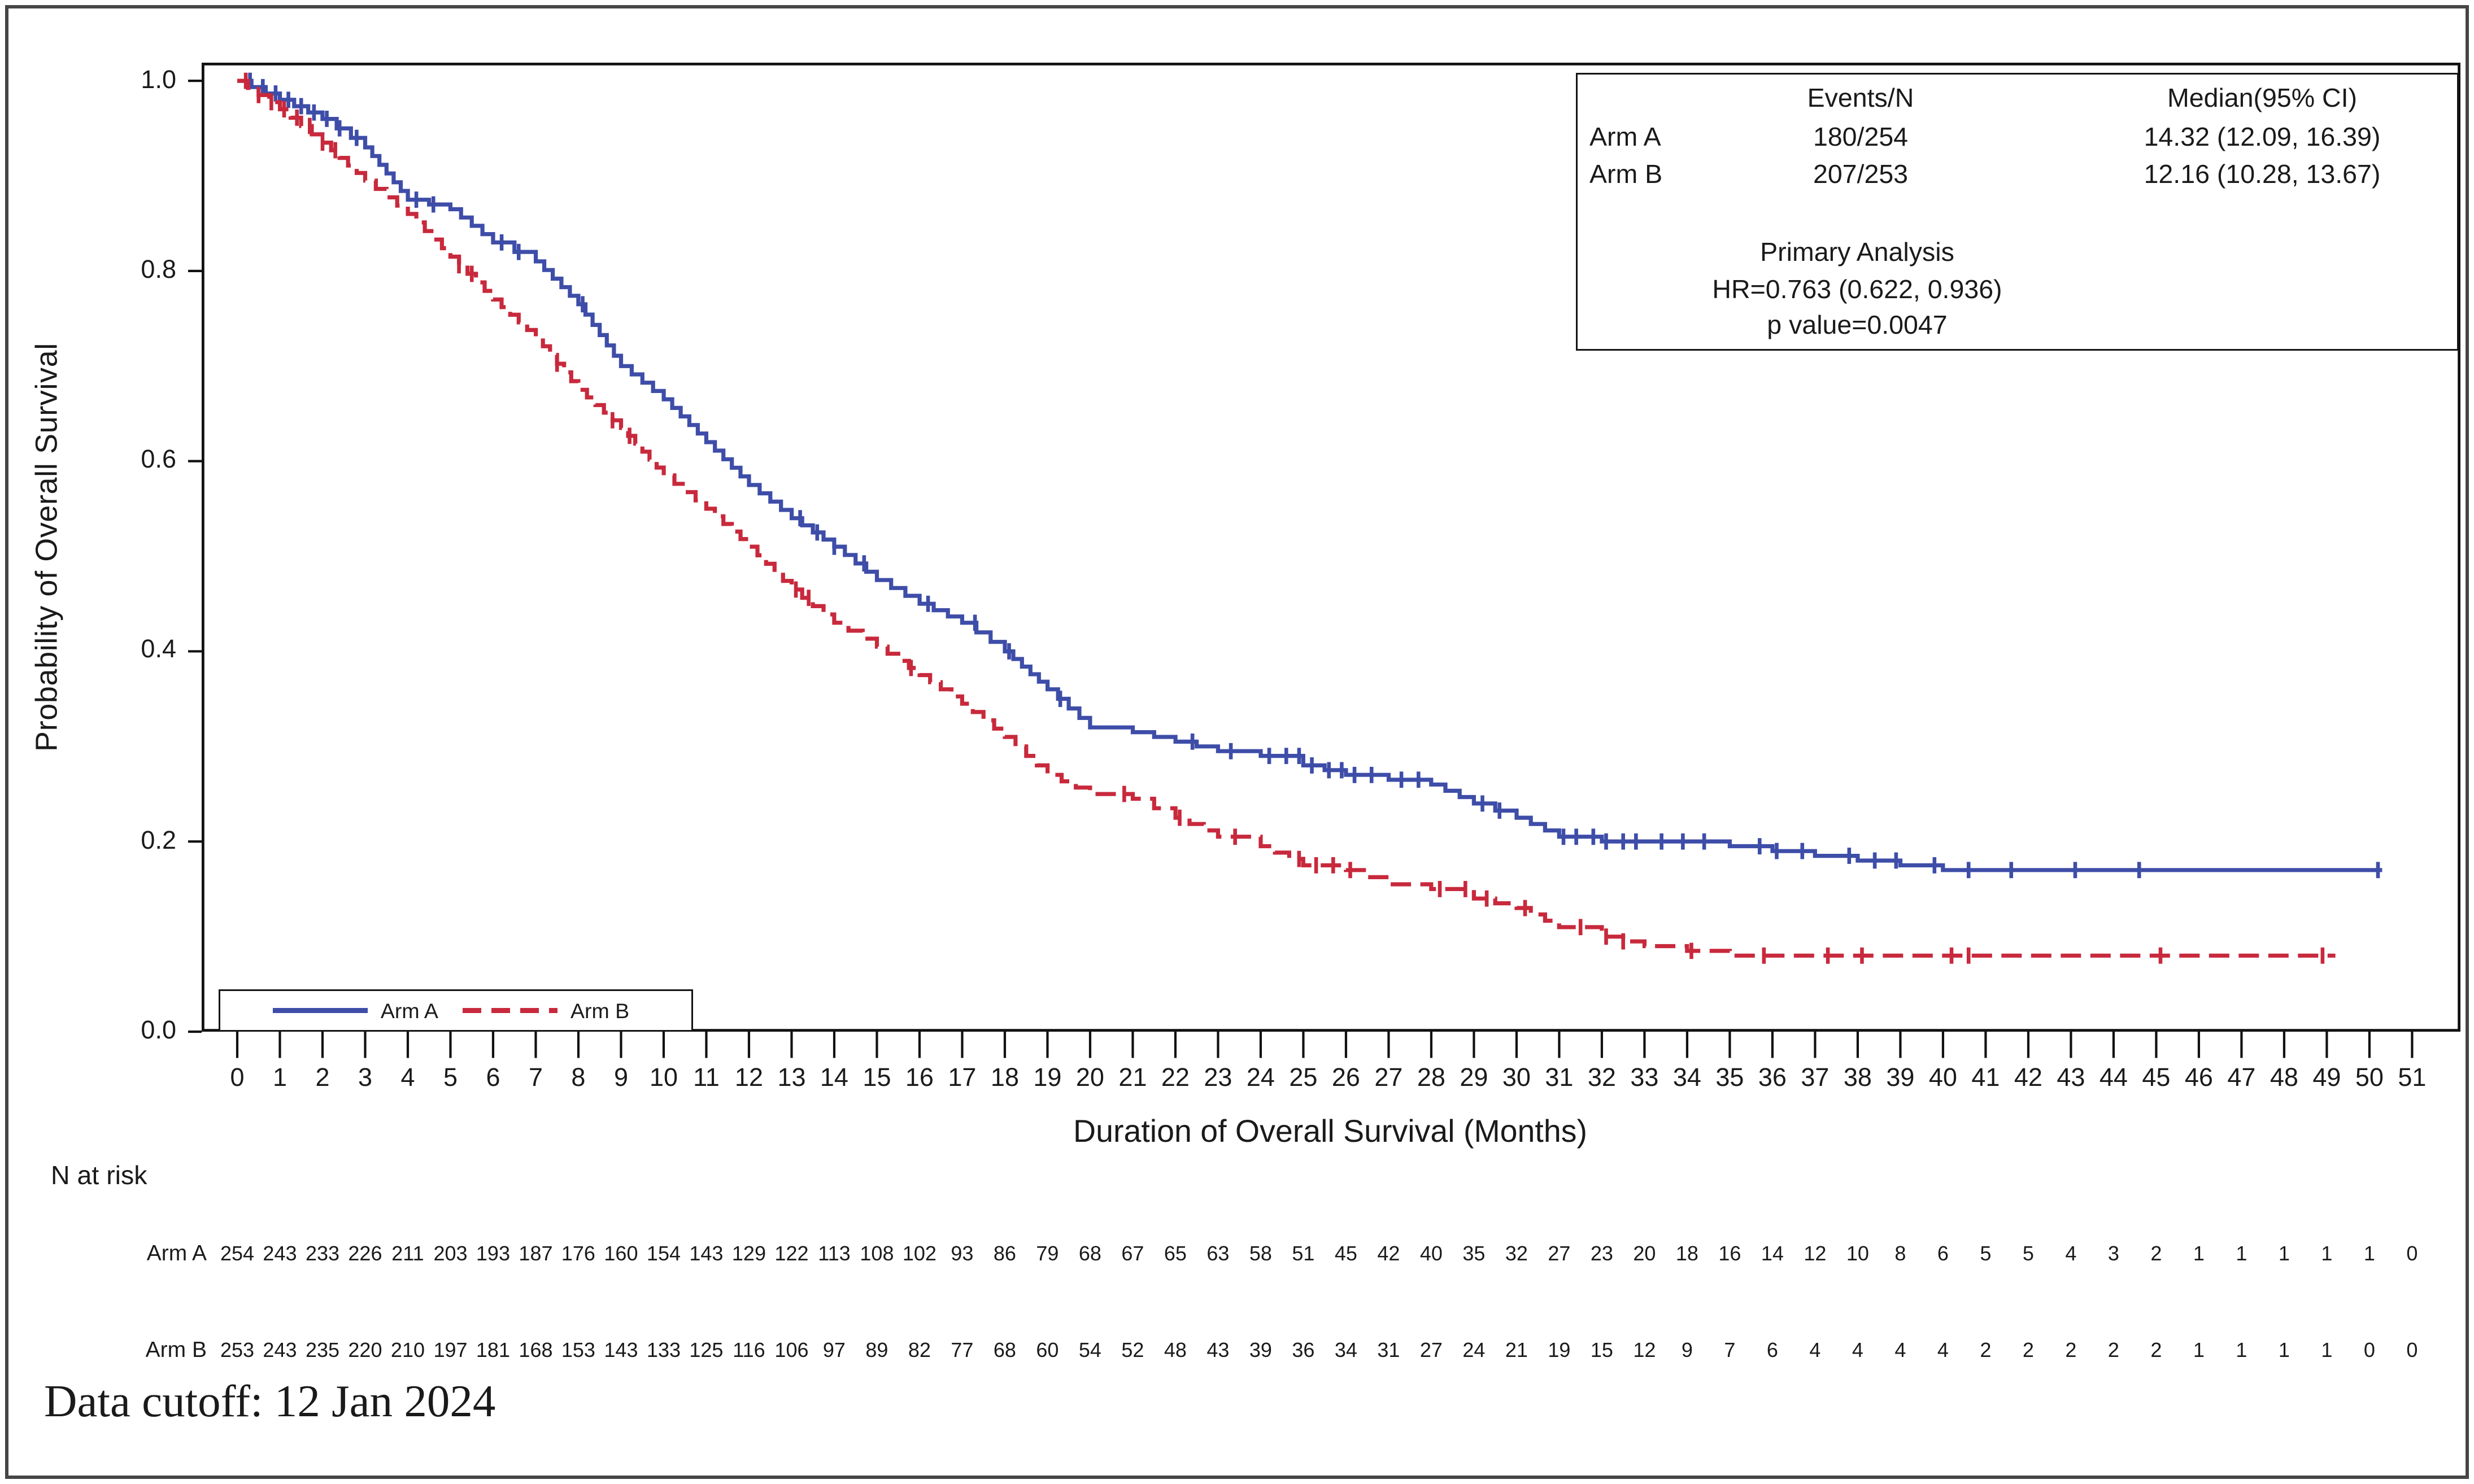 The height and width of the screenshot is (1484, 2474). I want to click on risk-count: 243, so click(280, 1253).